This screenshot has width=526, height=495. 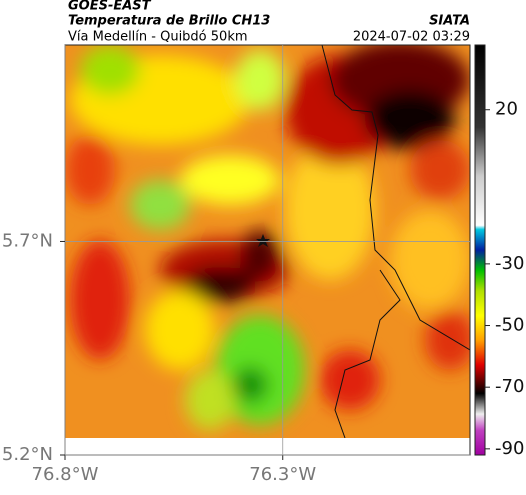 I want to click on colorbar-label: -90, so click(x=509, y=448).